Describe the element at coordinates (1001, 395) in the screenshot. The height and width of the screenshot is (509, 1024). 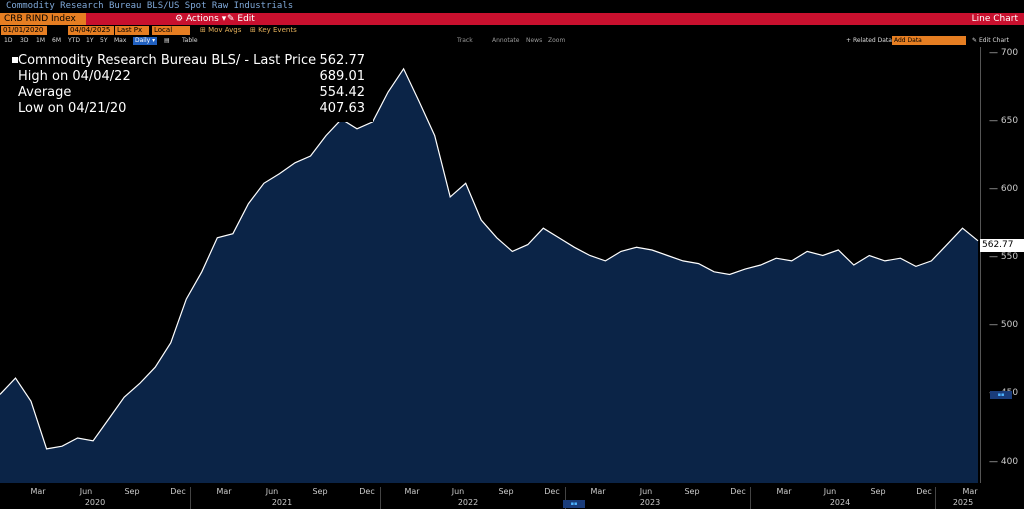
I see `marker-tag: ▪▪` at that location.